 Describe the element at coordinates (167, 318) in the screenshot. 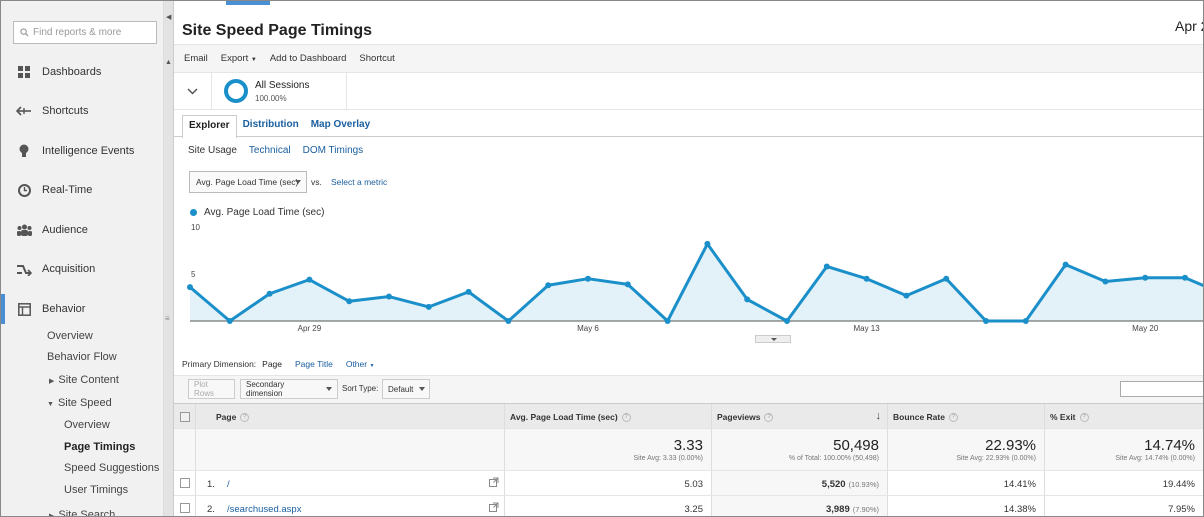

I see `resize-grip-icon: ≡` at that location.